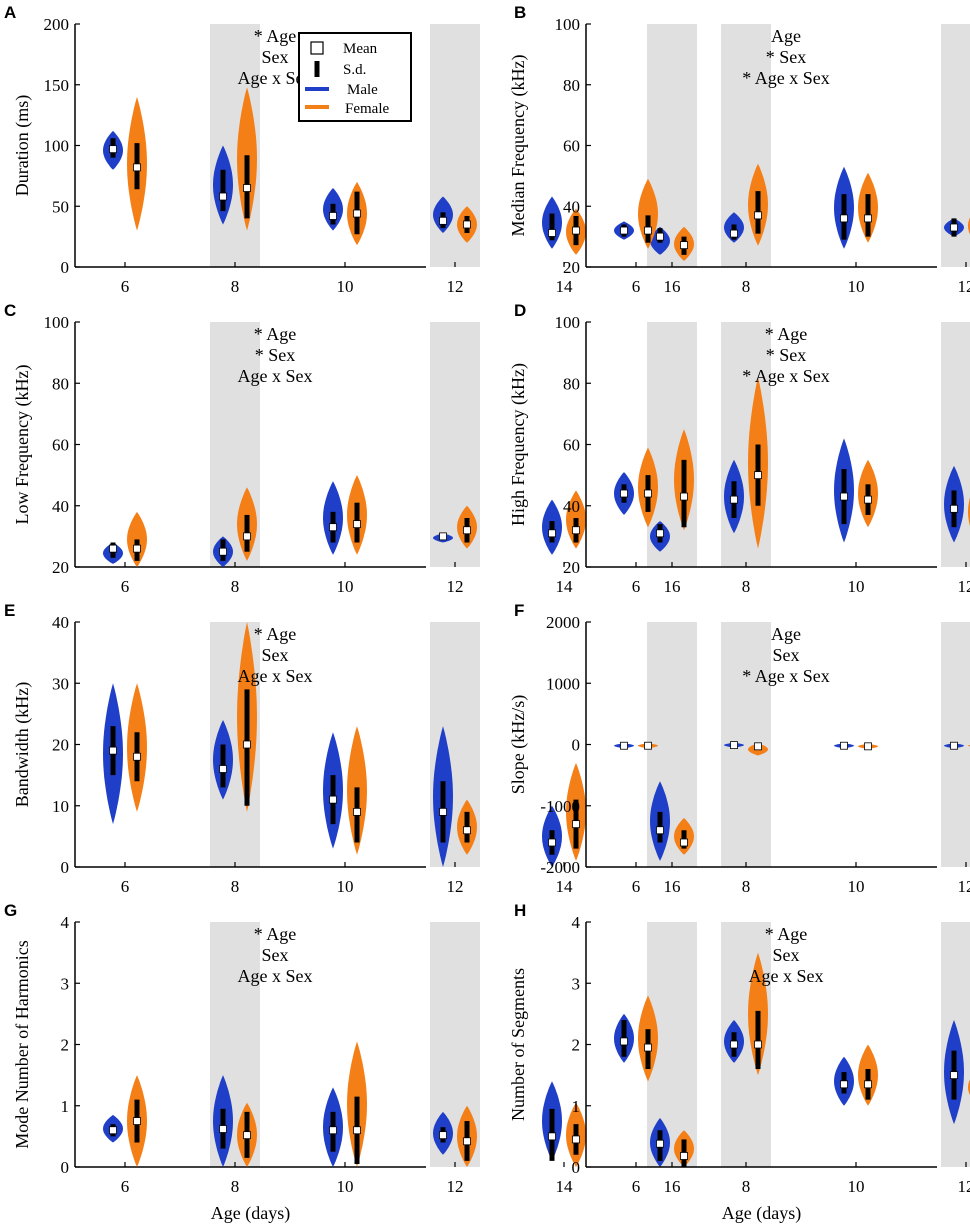 This screenshot has width=970, height=1228. What do you see at coordinates (786, 634) in the screenshot?
I see `panel-f-stat-0: Age` at bounding box center [786, 634].